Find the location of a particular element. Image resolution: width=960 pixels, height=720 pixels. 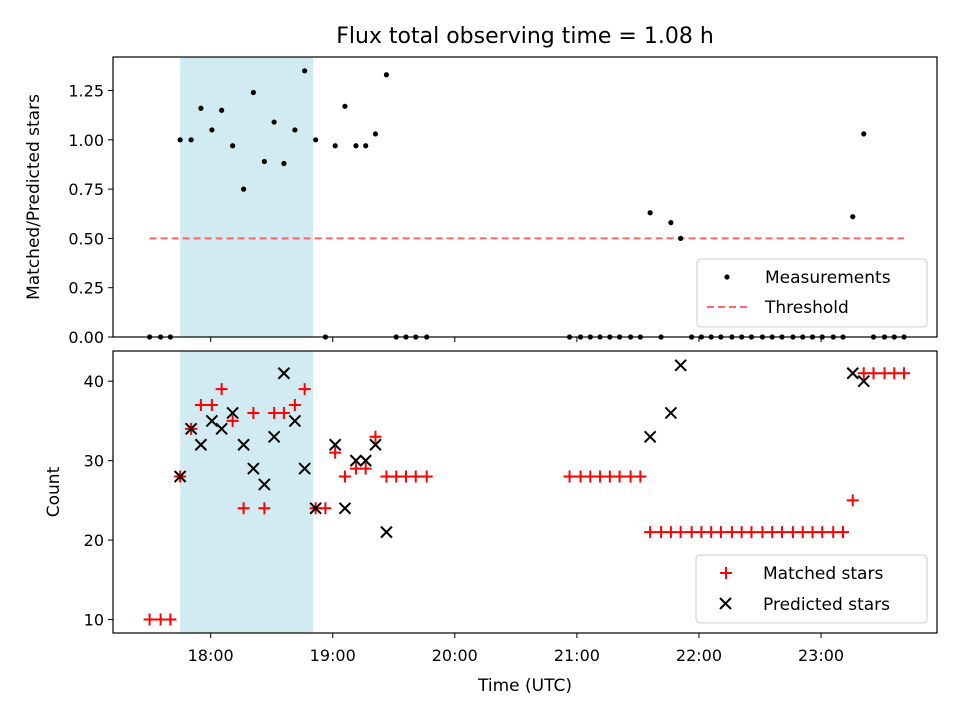

y-tick-label: 1.25 is located at coordinates (86, 91).